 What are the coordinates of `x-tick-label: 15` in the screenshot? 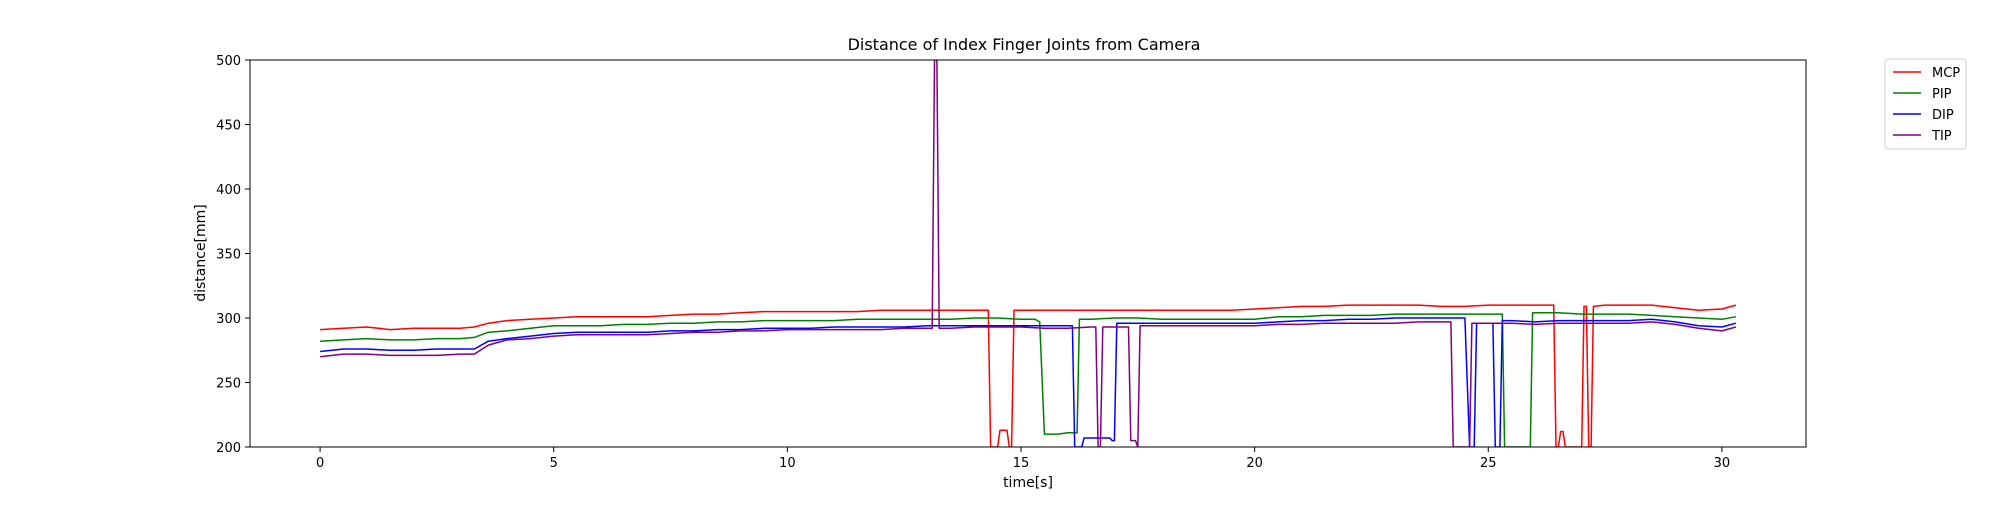 It's located at (1021, 463).